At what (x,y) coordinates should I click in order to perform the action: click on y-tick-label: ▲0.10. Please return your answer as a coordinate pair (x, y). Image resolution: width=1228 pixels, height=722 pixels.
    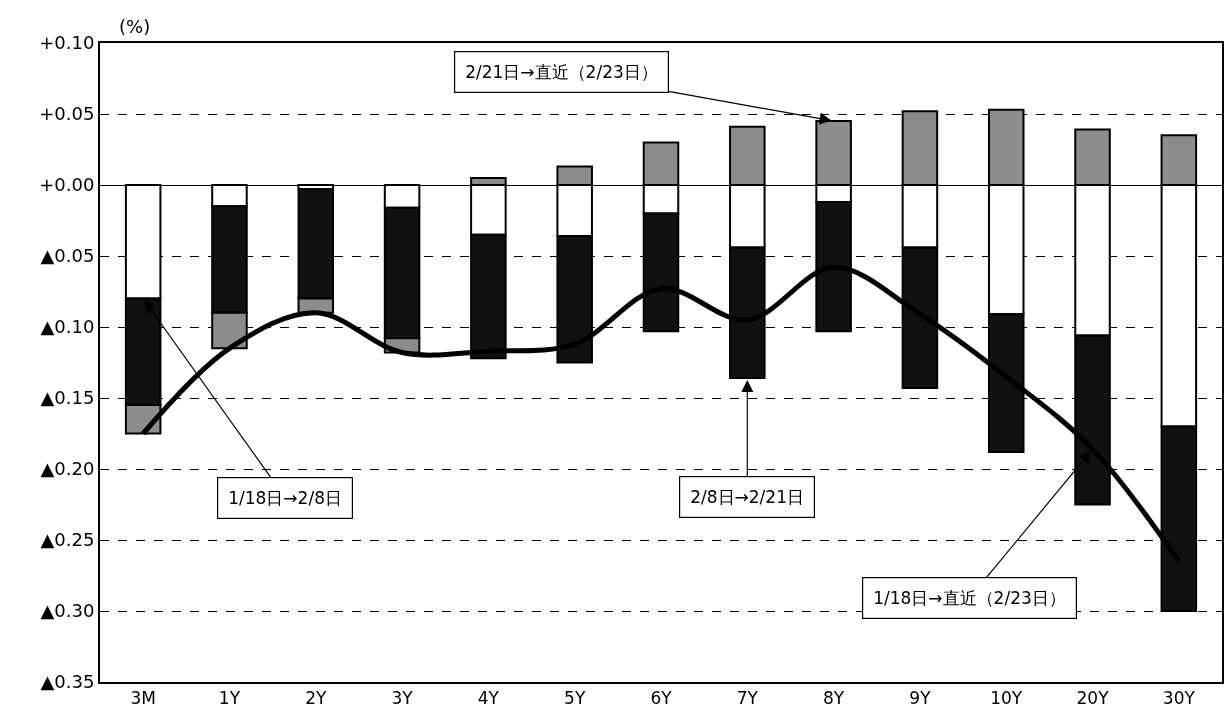
    Looking at the image, I should click on (67, 327).